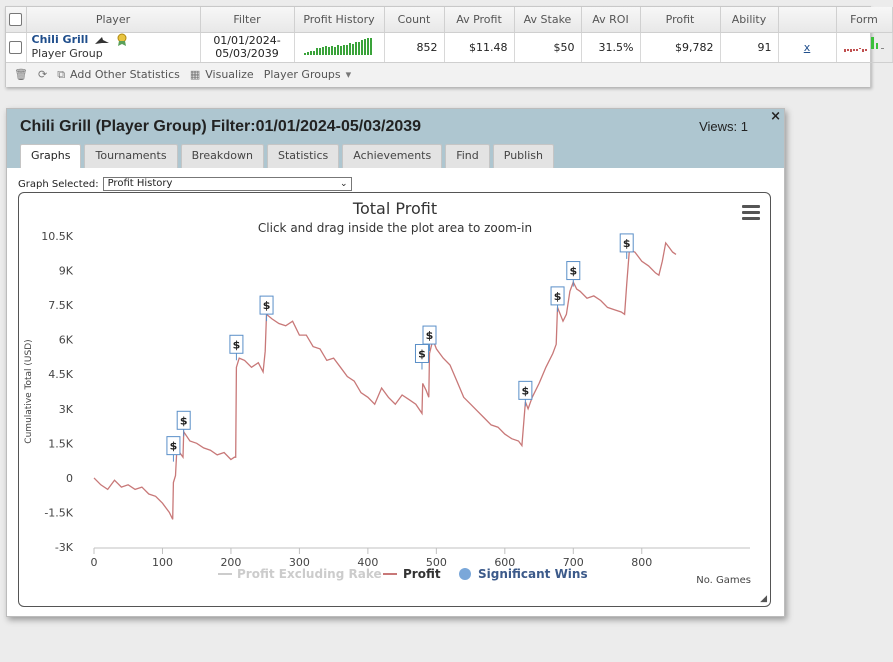 The image size is (893, 662). Describe the element at coordinates (749, 20) in the screenshot. I see `column-header-ability: Ability` at that location.